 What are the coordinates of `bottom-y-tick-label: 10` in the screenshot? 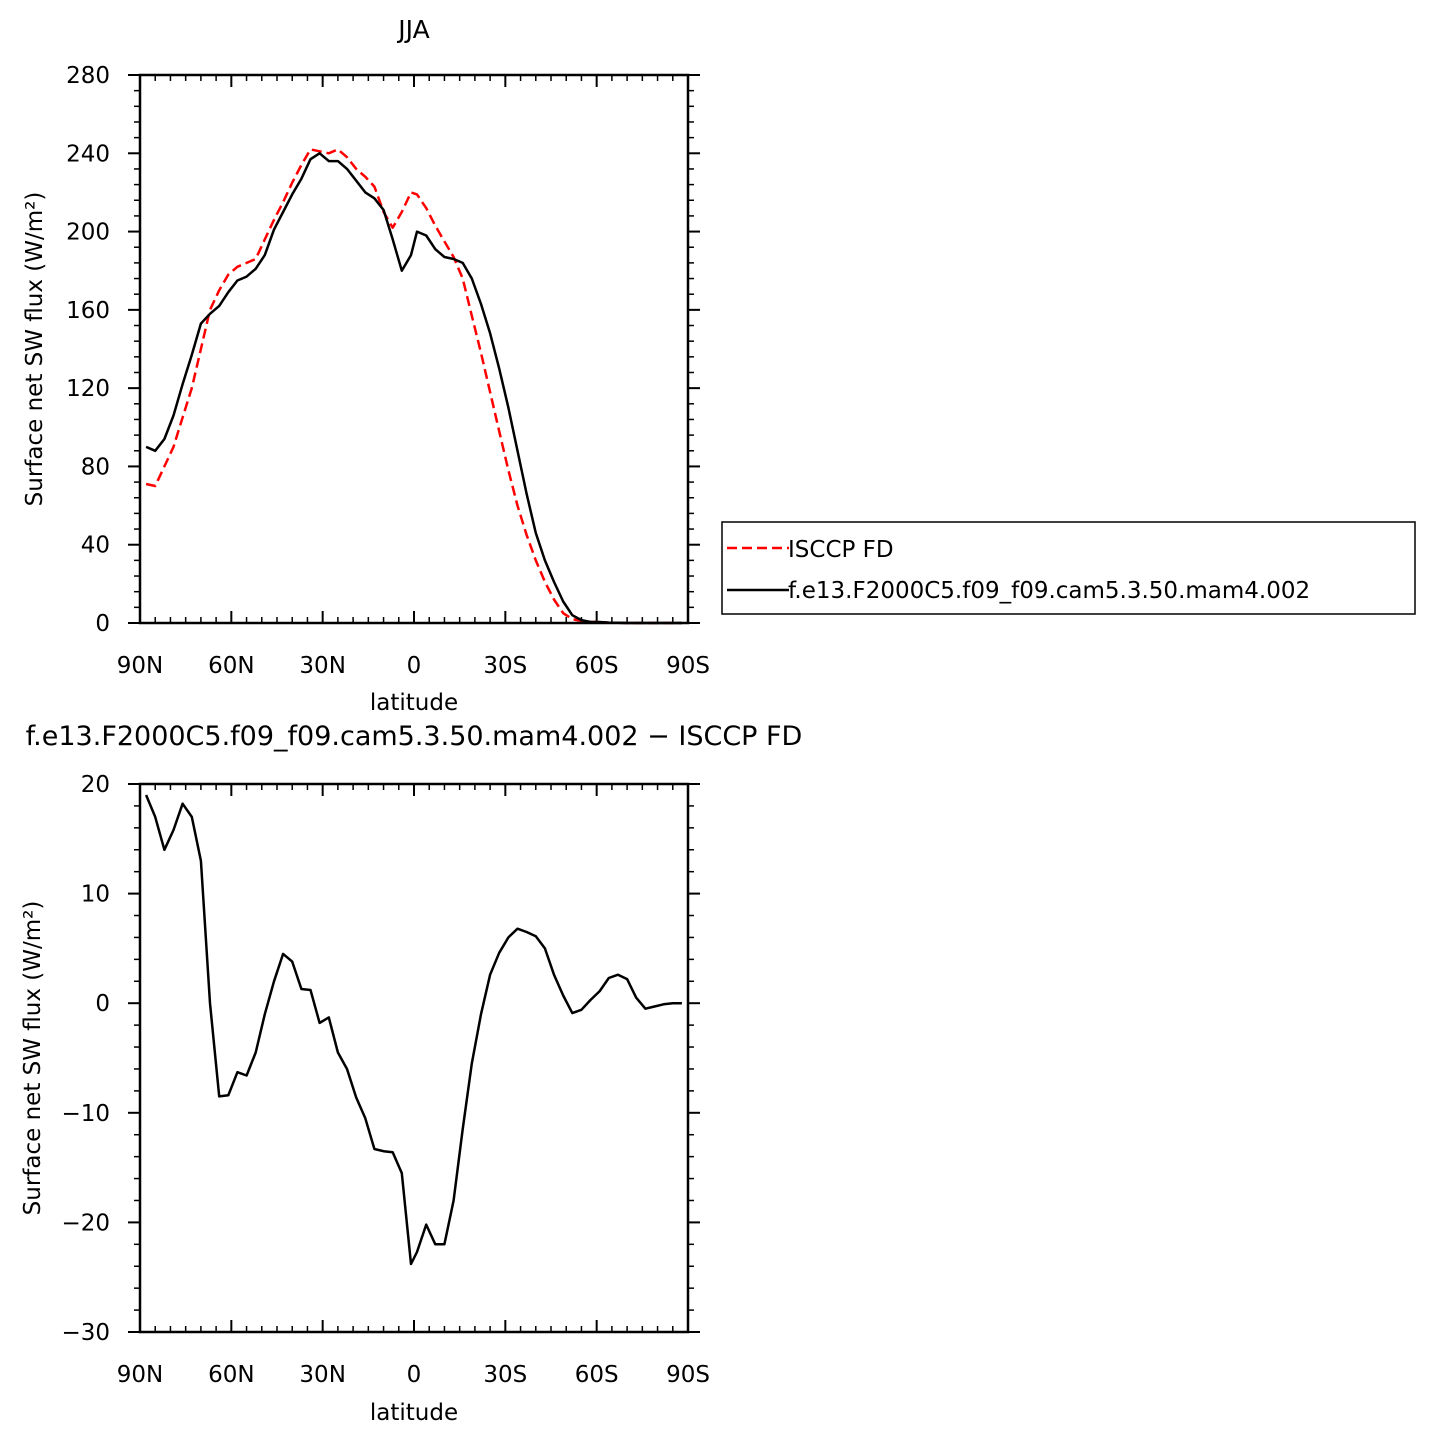 It's located at (95, 895).